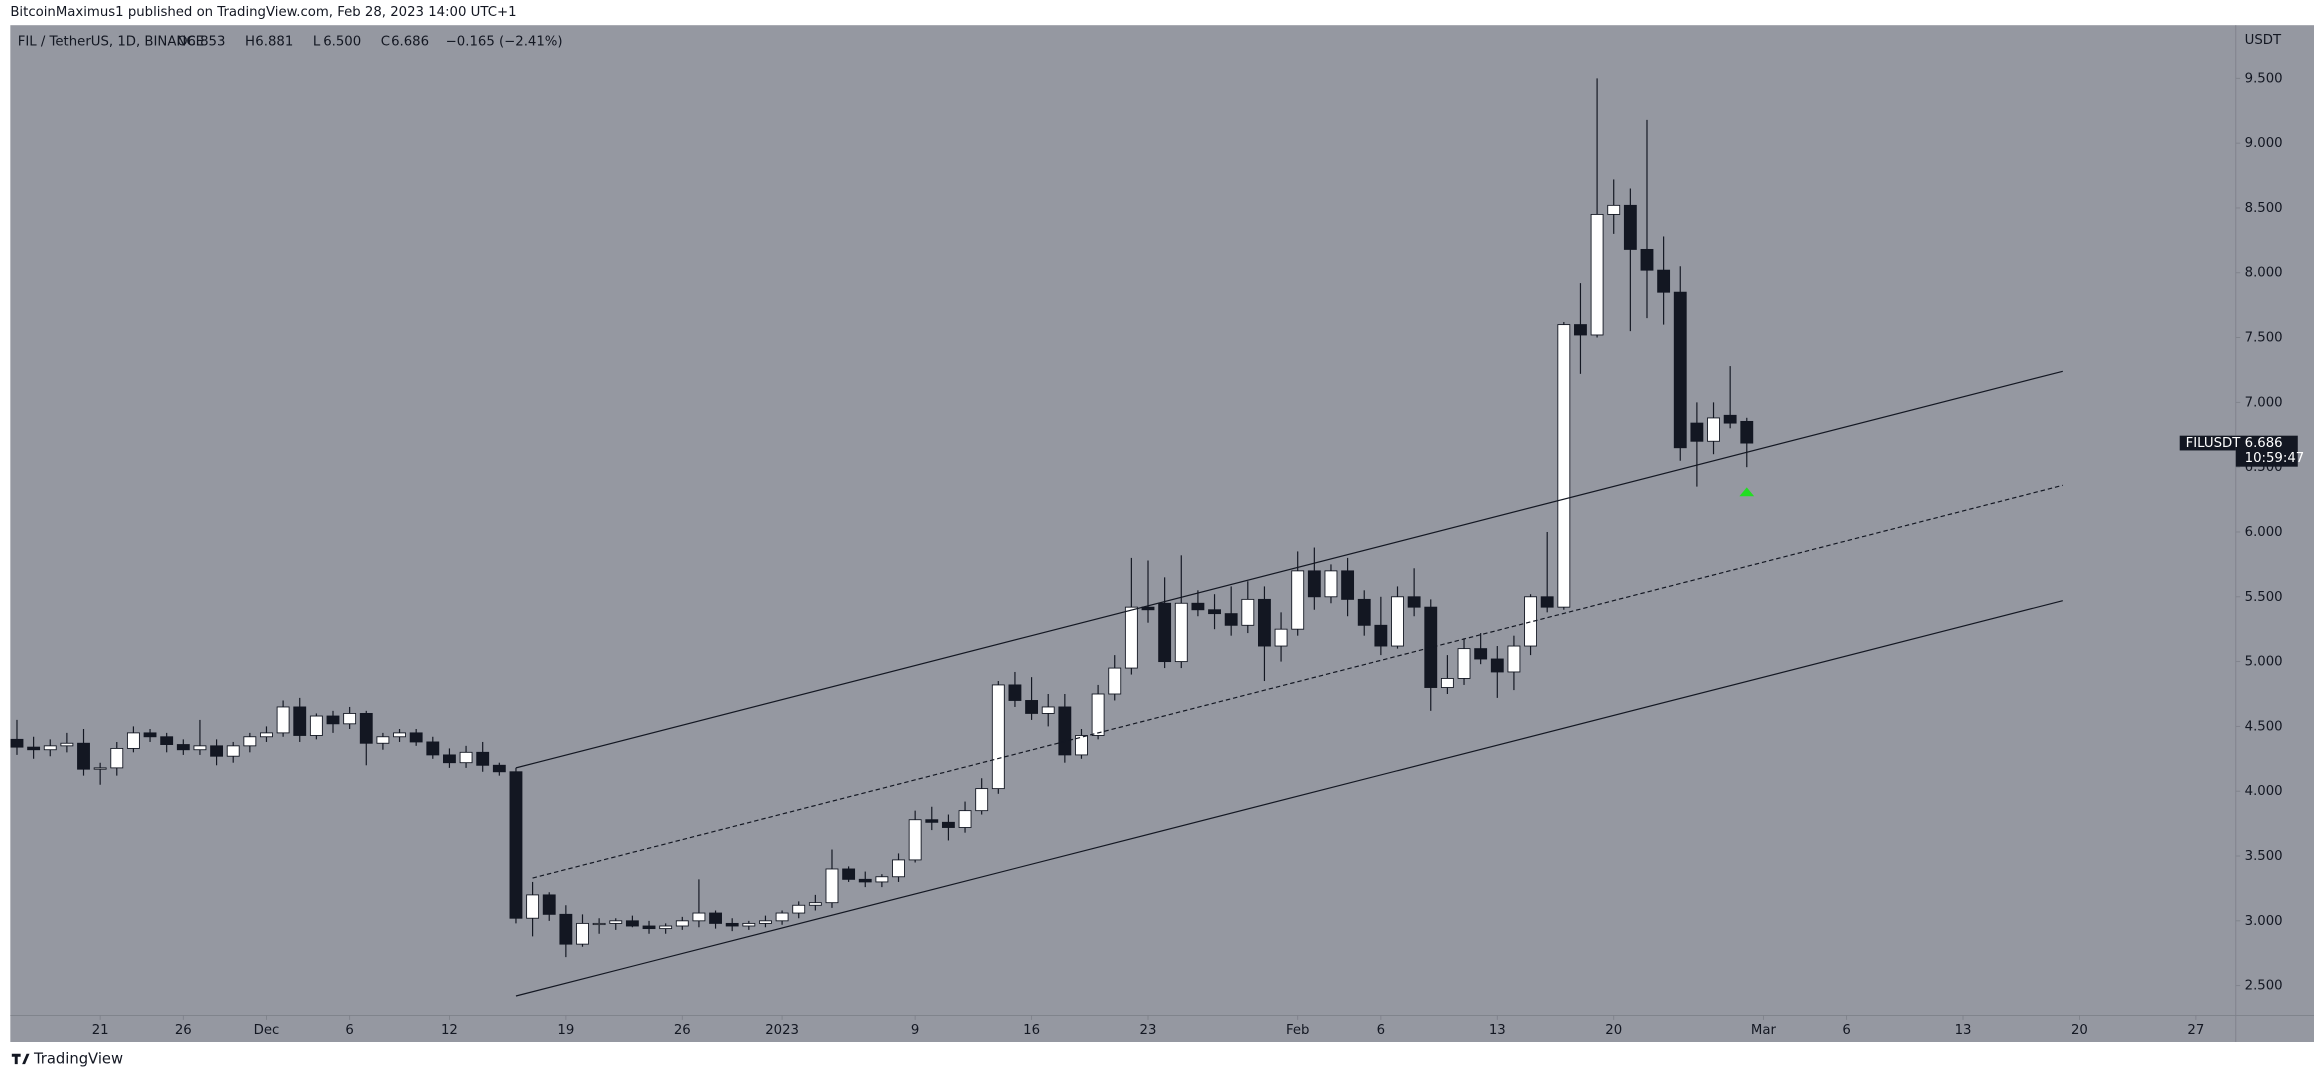 The width and height of the screenshot is (2314, 1079). Describe the element at coordinates (2264, 662) in the screenshot. I see `y-tick-label: 5.000` at that location.